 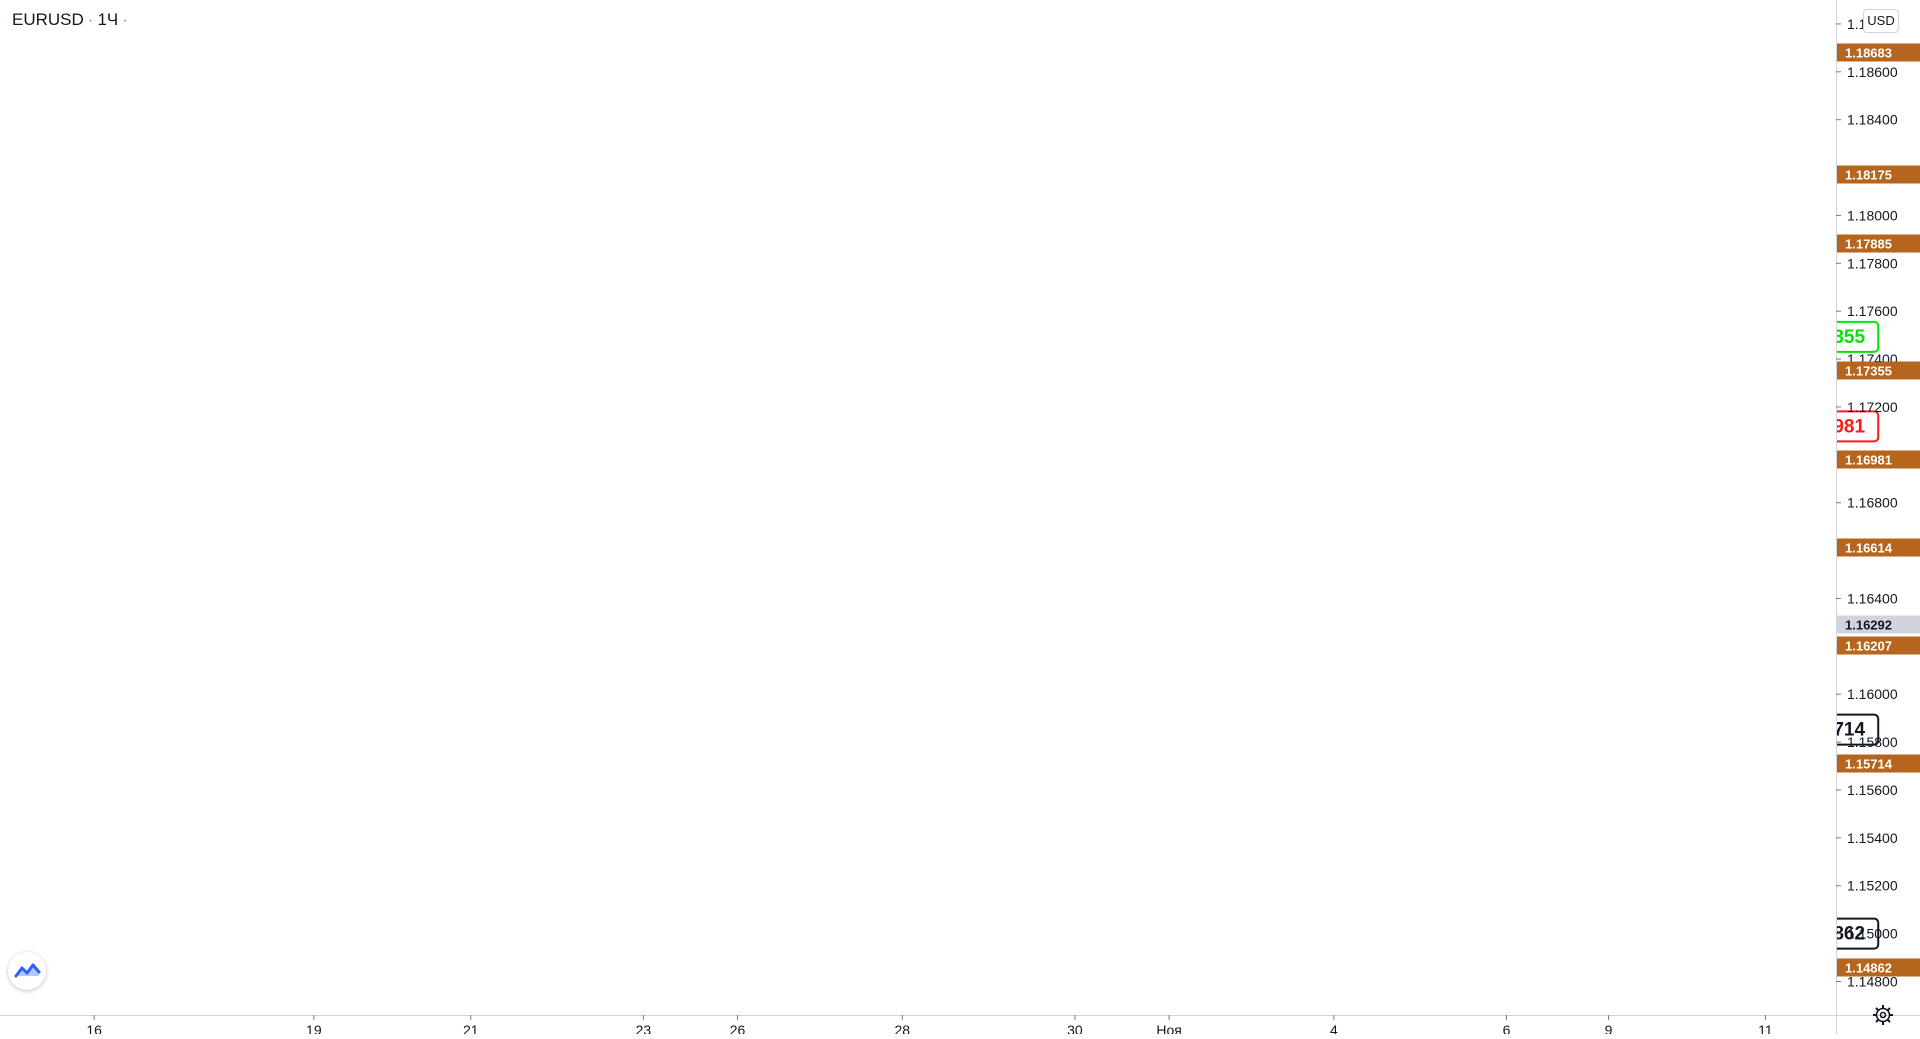 I want to click on level-price-label: 1.16981, so click(x=1868, y=460).